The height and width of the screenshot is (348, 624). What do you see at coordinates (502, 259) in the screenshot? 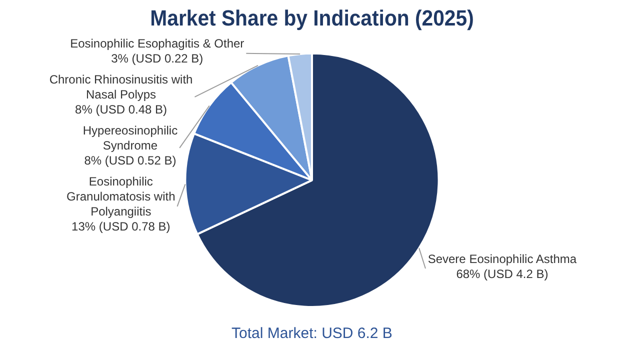
I see `slice-label: Severe Eosinophilic Asthma` at bounding box center [502, 259].